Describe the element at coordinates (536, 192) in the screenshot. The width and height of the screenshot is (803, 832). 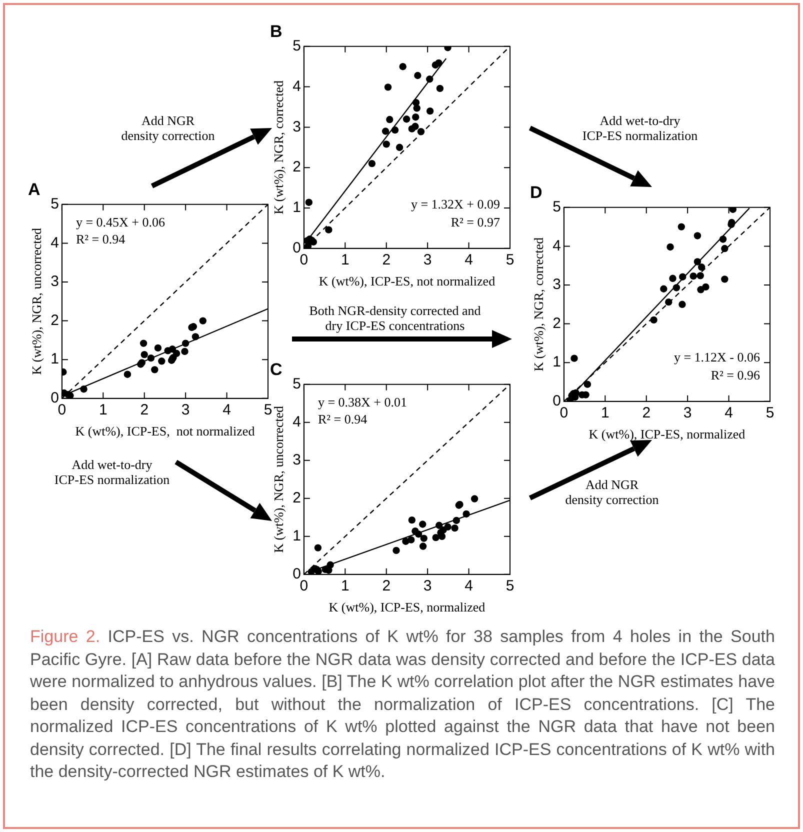
I see `chart-title: D` at that location.